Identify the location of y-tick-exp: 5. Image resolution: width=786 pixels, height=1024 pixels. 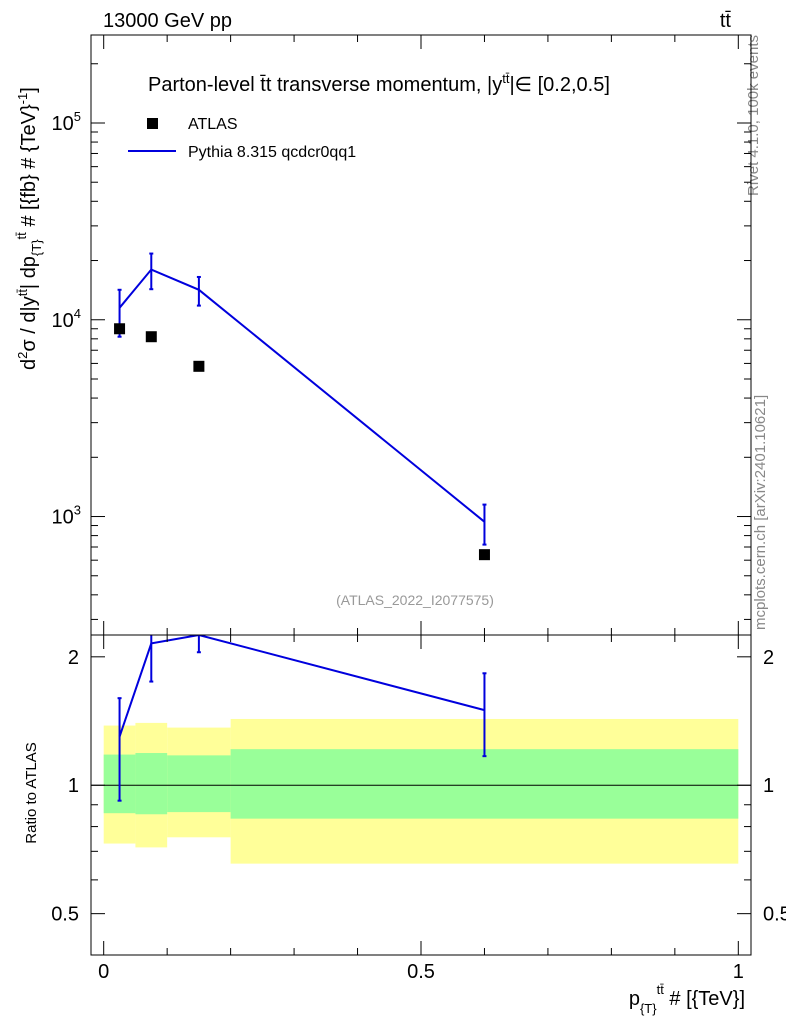
(77, 116).